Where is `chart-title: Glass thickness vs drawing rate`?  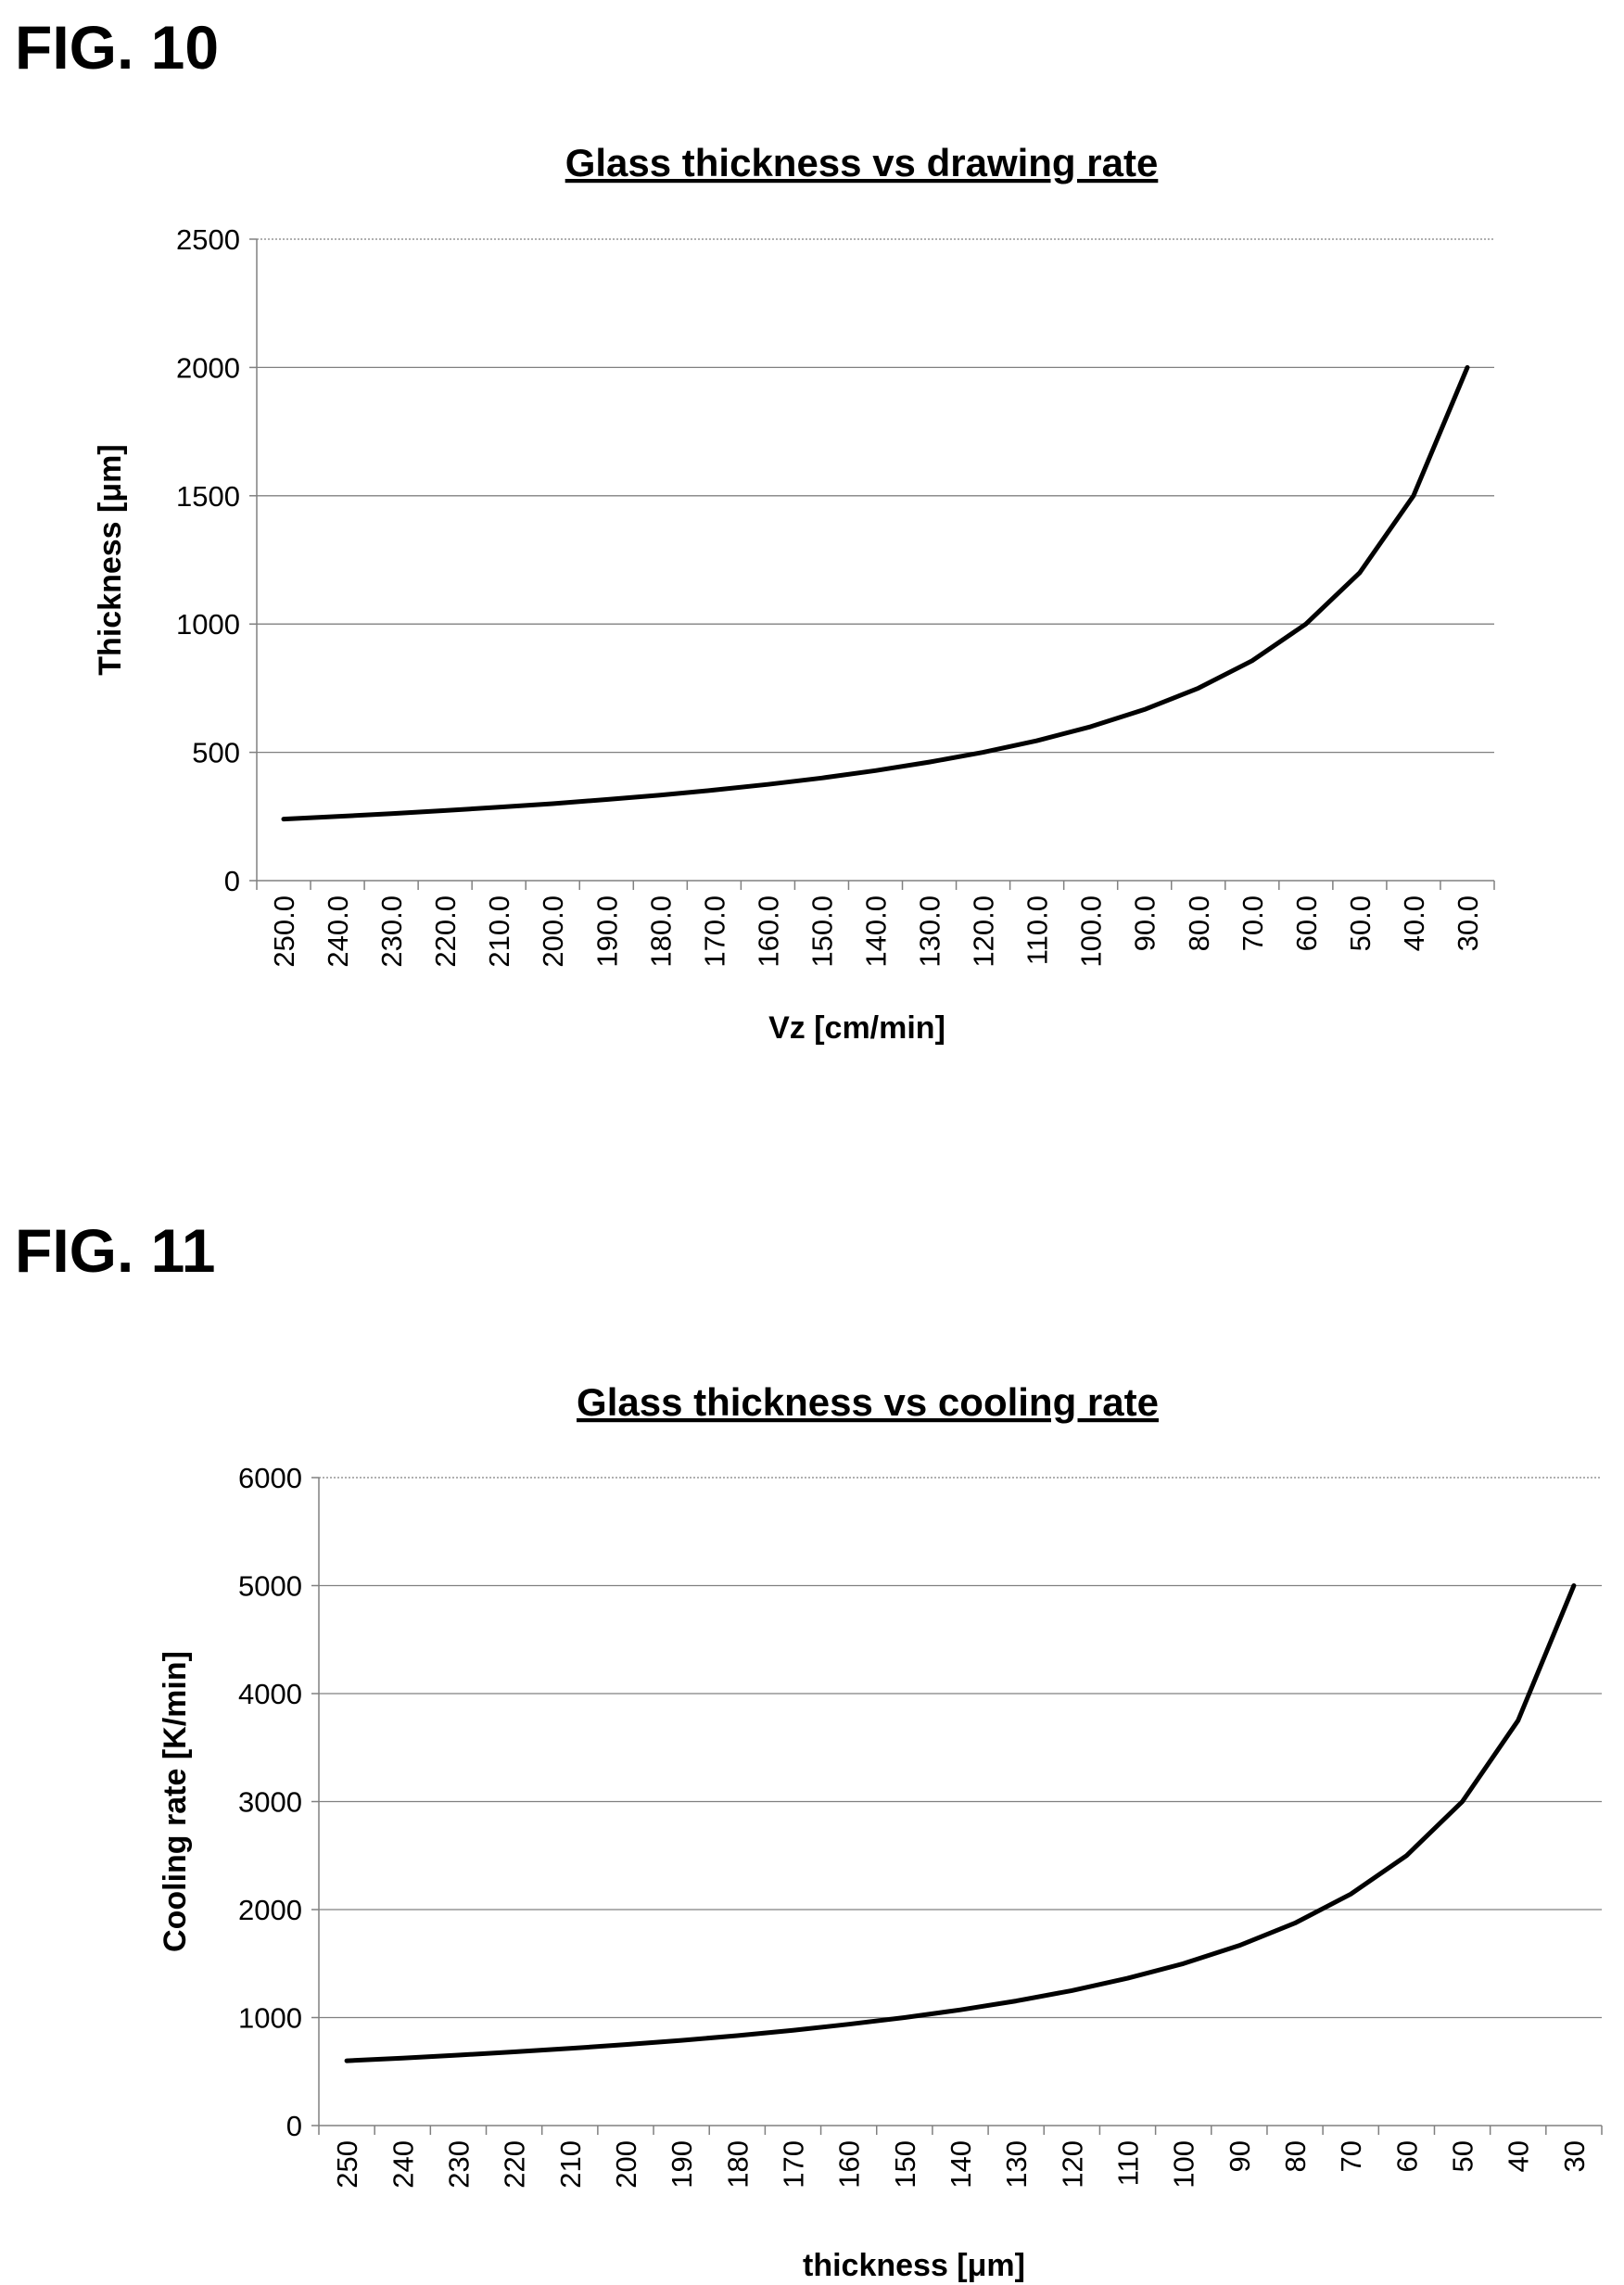
chart-title: Glass thickness vs drawing rate is located at coordinates (862, 162).